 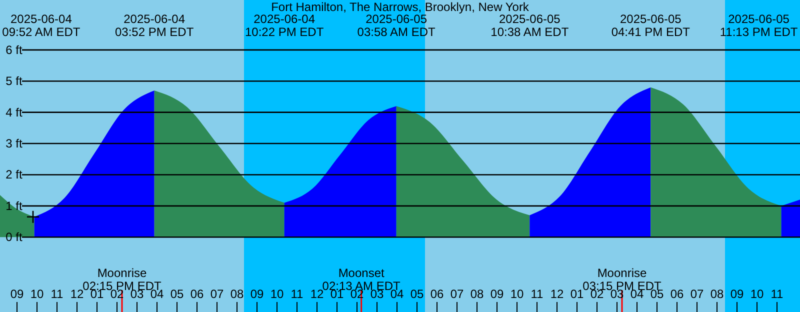 What do you see at coordinates (14, 175) in the screenshot?
I see `y-tick-label: 2 ft` at bounding box center [14, 175].